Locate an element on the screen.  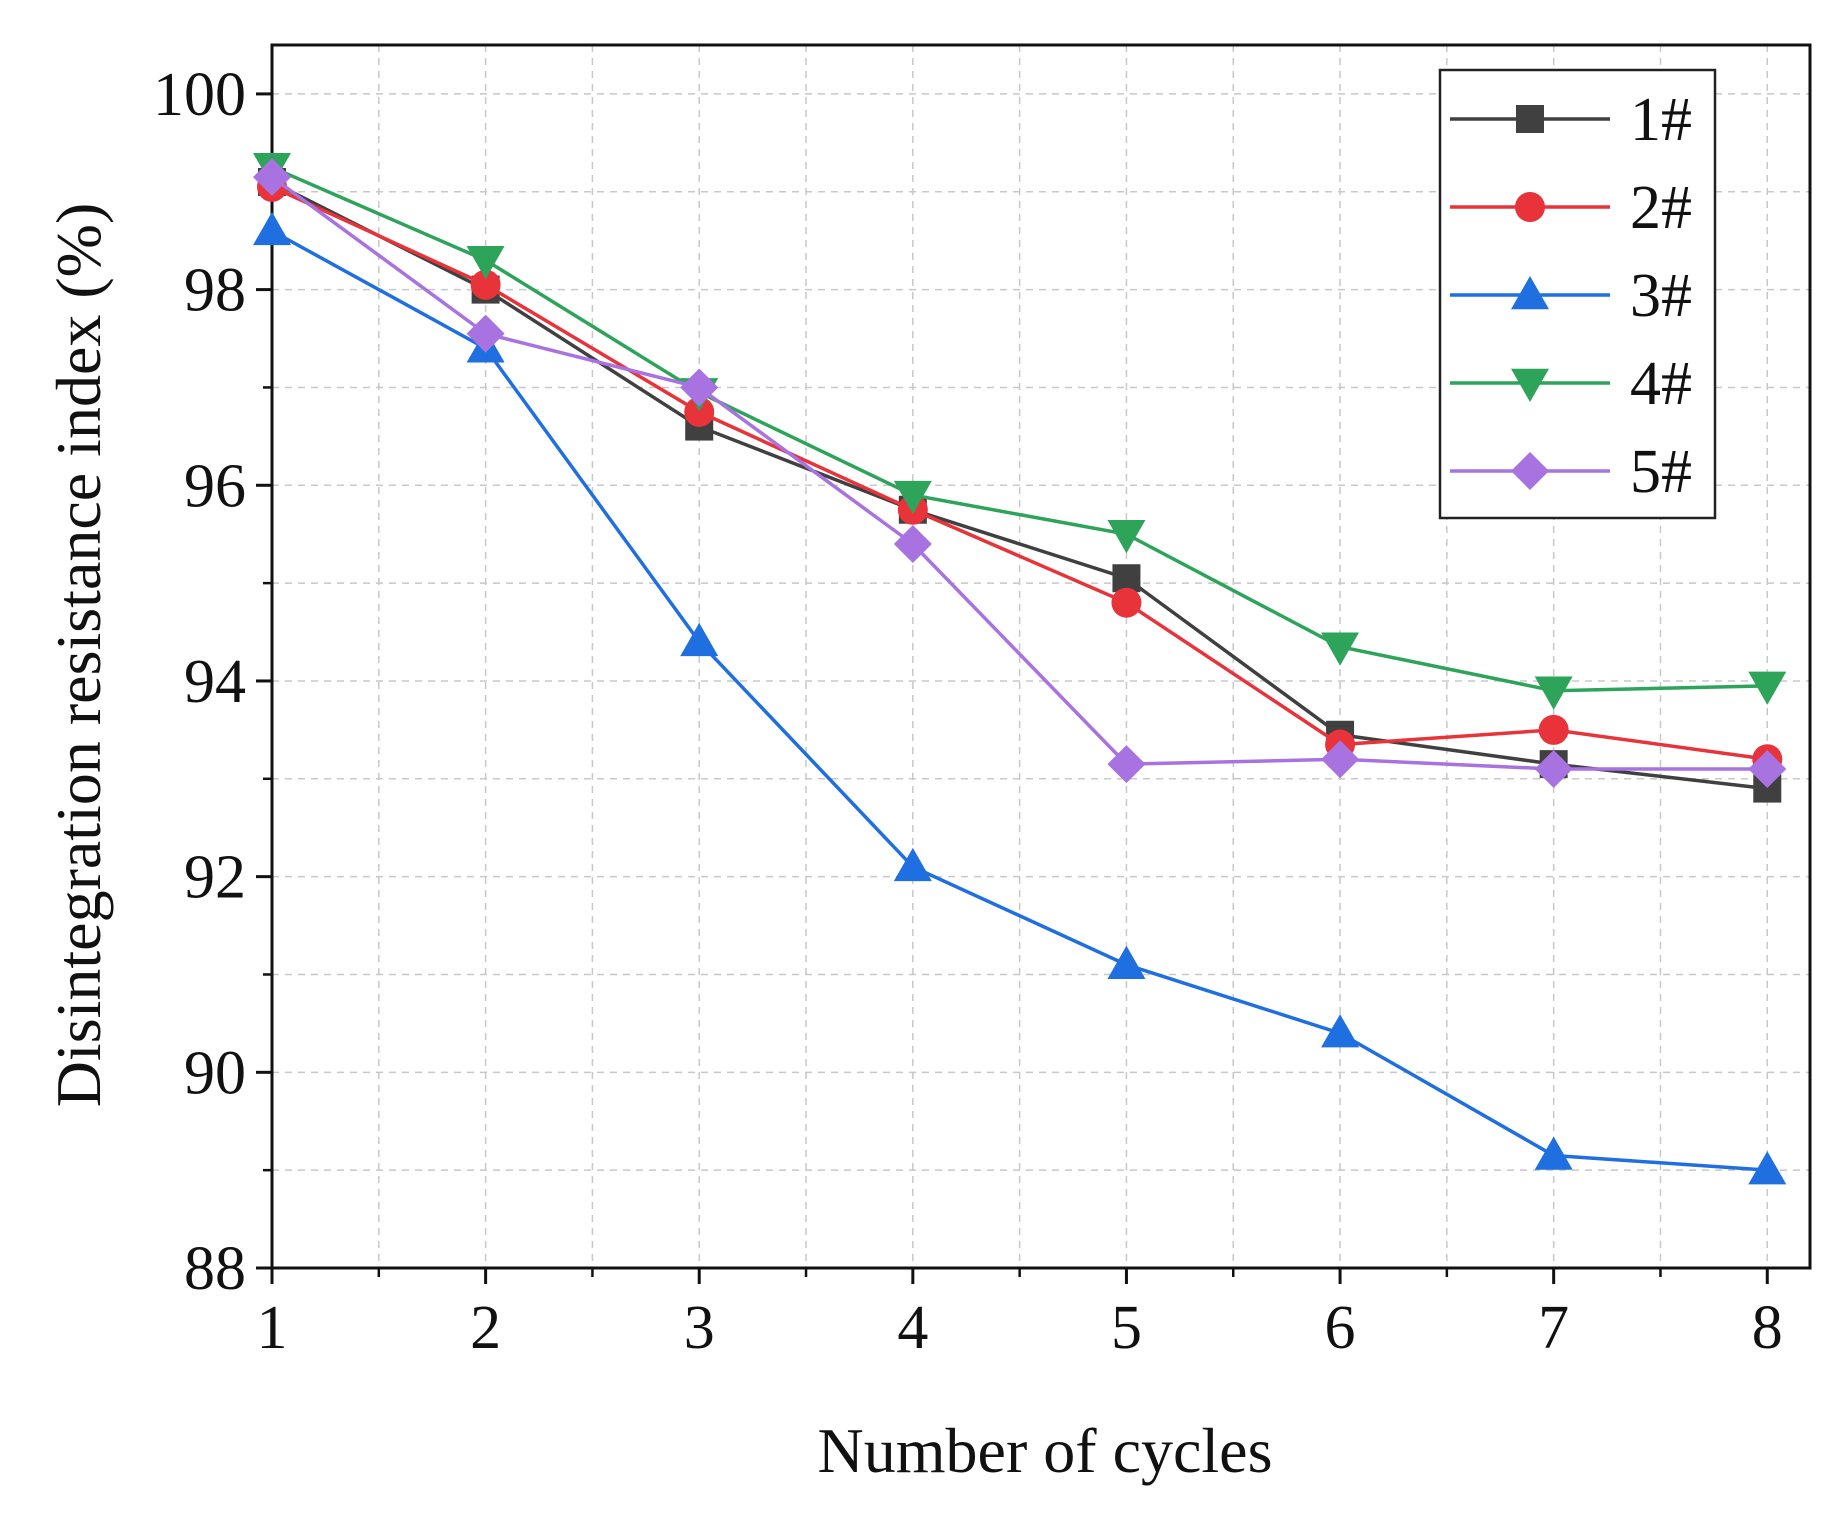
legend-label: 1# is located at coordinates (1661, 120).